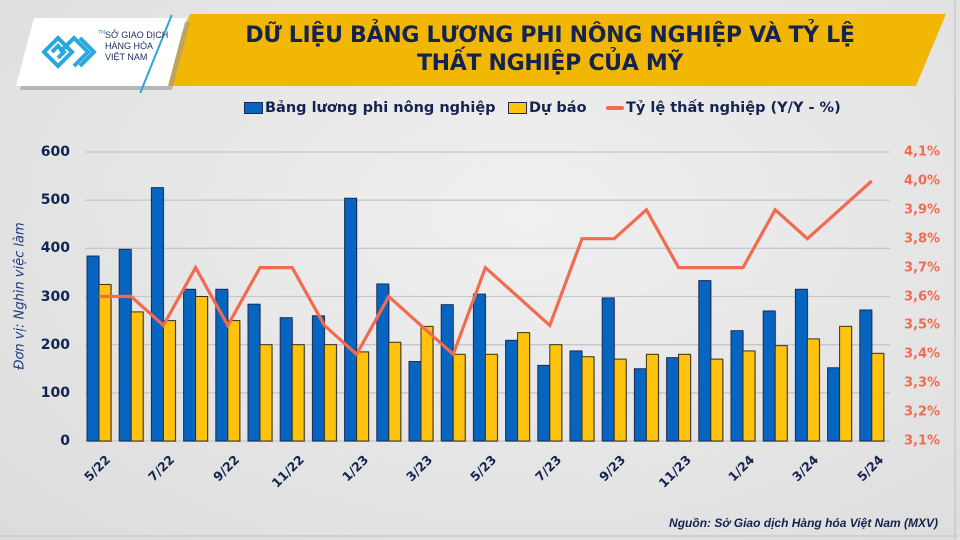 The width and height of the screenshot is (960, 540). I want to click on forecast-swatch-icon, so click(517, 108).